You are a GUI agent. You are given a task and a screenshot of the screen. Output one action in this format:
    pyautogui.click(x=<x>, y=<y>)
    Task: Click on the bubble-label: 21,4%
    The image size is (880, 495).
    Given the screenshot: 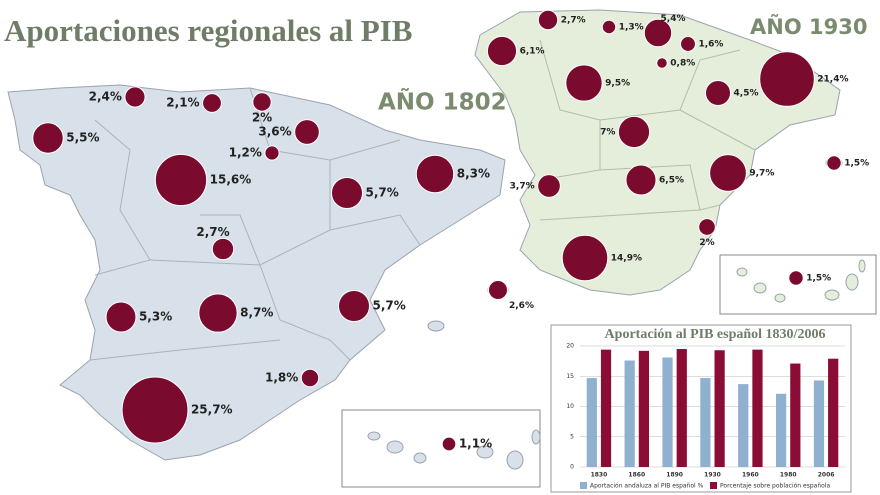 What is the action you would take?
    pyautogui.click(x=832, y=80)
    